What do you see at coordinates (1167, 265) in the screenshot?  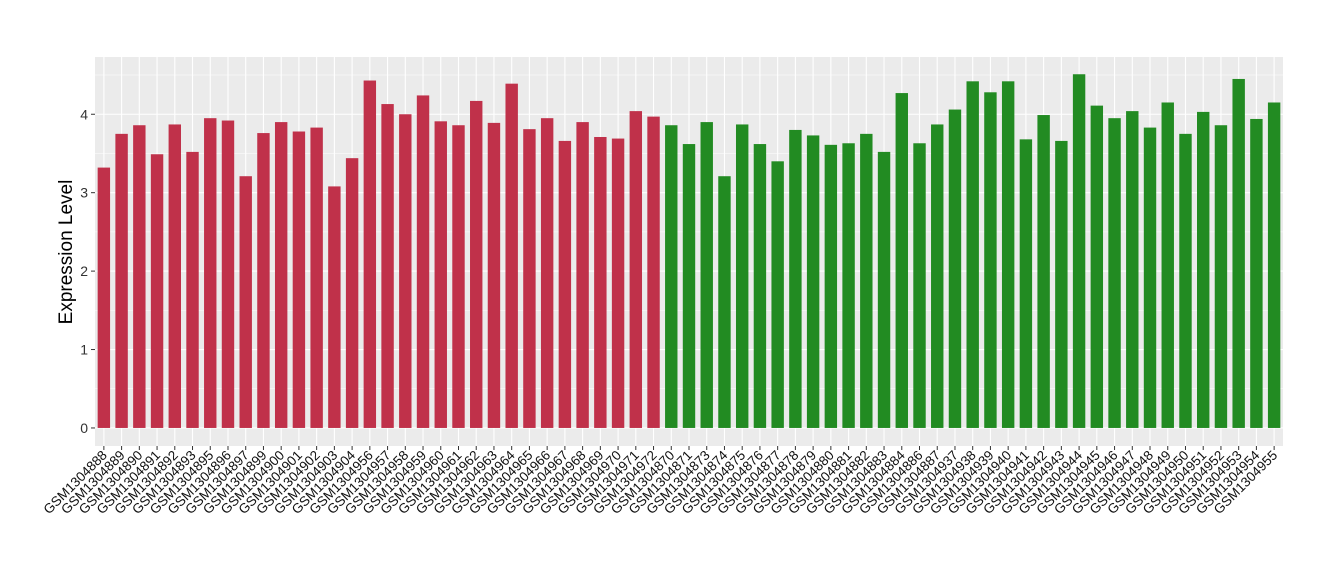 I see `bar-GSM1304949` at bounding box center [1167, 265].